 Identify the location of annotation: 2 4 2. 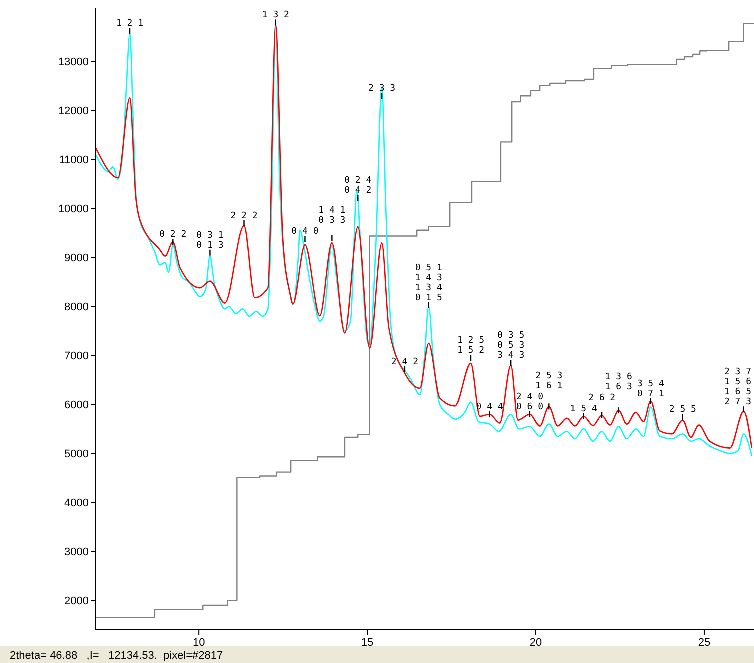
(404, 362).